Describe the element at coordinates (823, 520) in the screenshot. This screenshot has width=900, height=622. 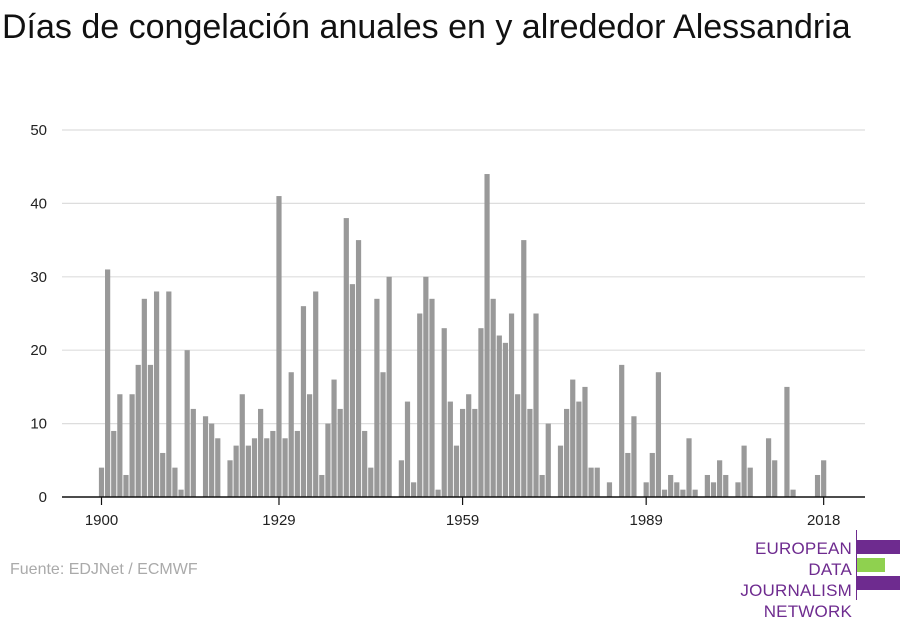
I see `x-tick-label: 2018` at that location.